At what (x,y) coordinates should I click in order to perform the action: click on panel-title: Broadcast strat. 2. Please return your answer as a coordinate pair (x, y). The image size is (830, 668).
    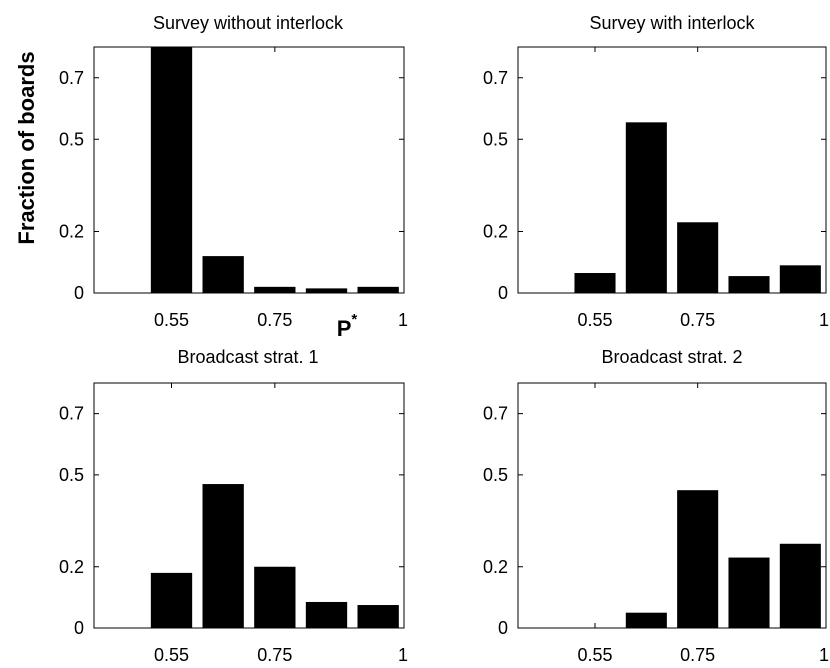
    Looking at the image, I should click on (671, 357).